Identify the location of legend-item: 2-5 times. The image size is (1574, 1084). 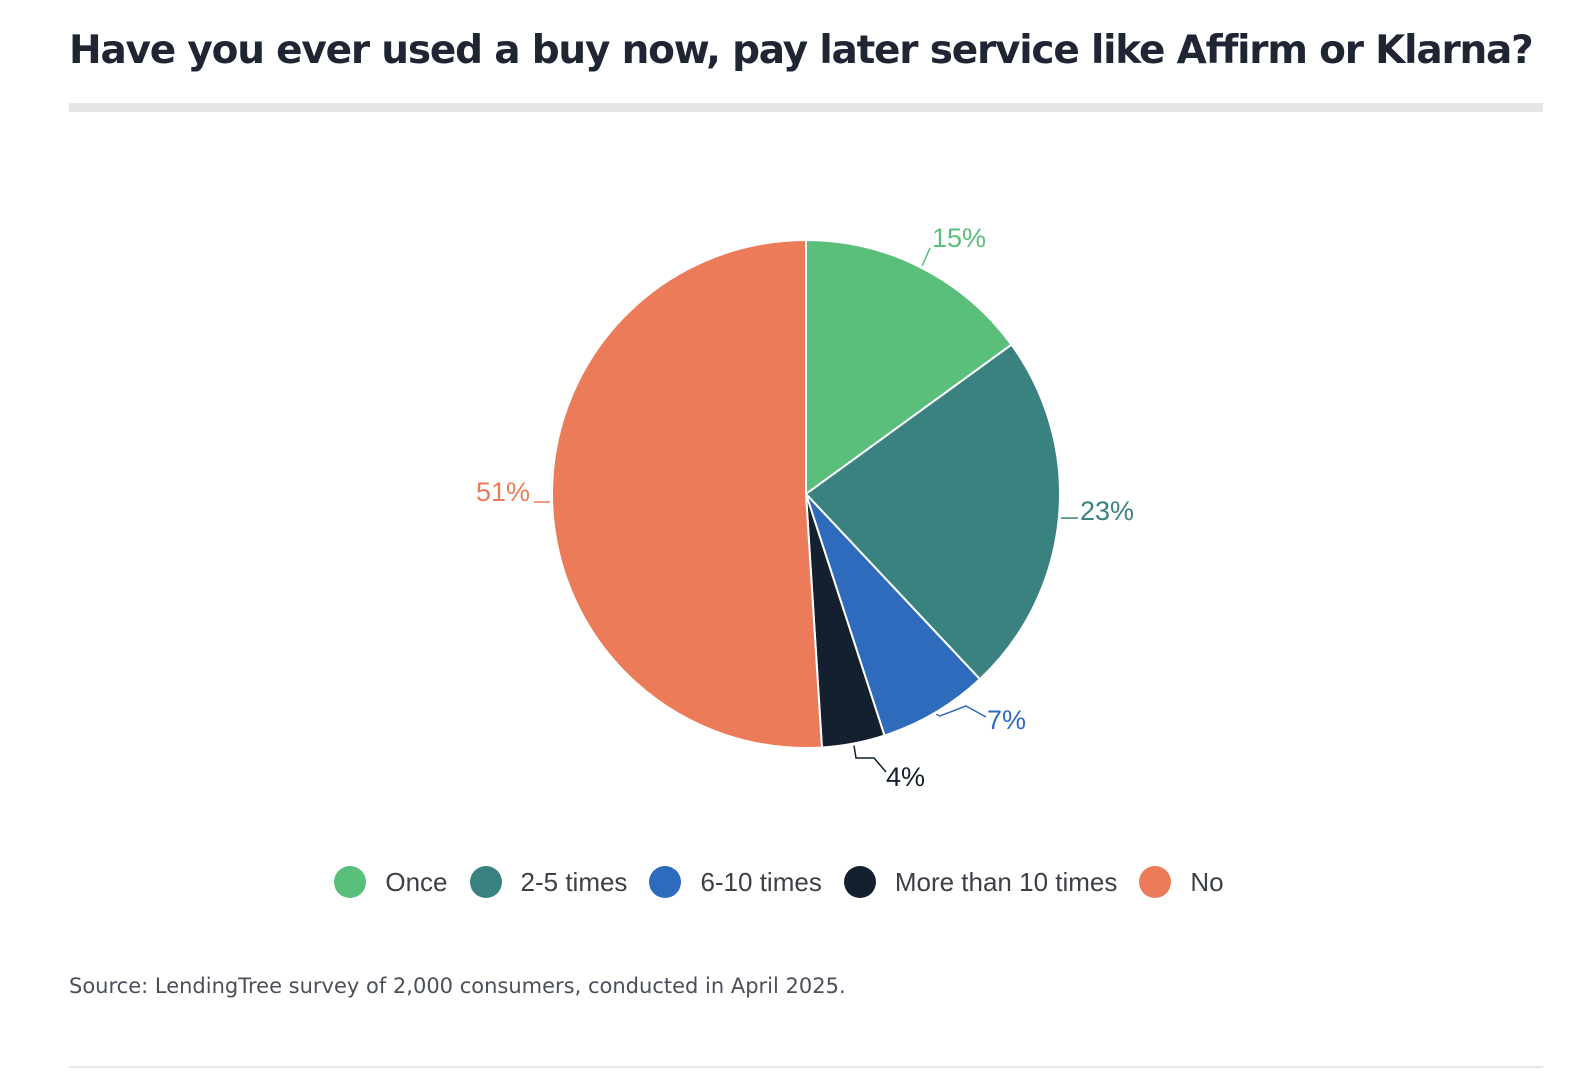
(548, 882).